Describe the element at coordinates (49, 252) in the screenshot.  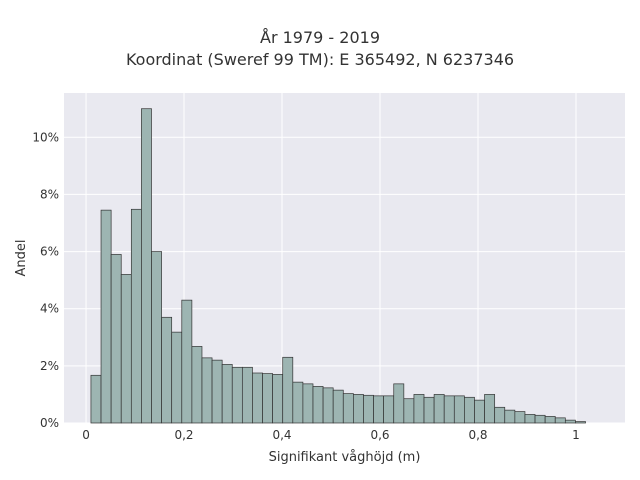
I see `y-tick-label: 6%` at that location.